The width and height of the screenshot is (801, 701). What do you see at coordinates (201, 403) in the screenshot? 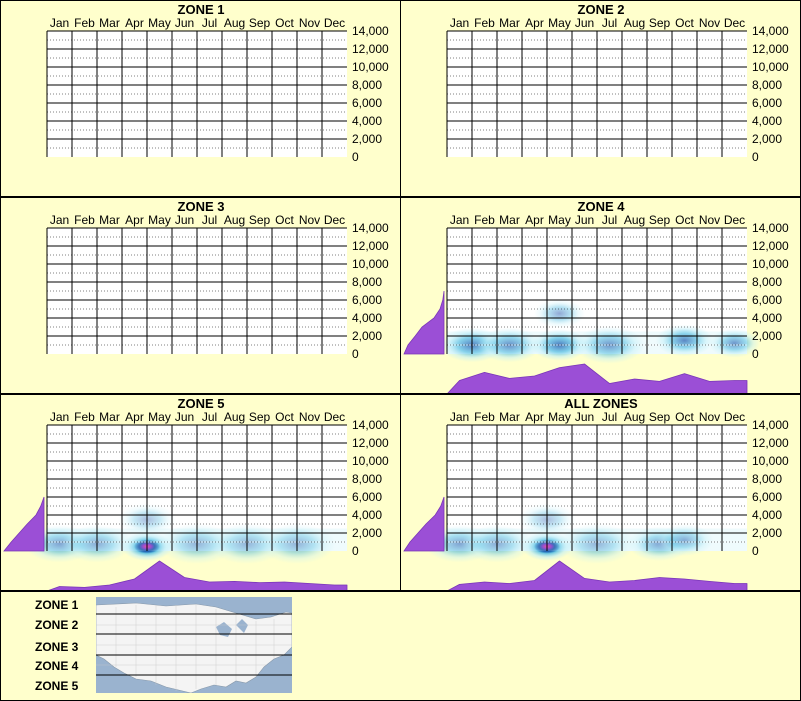
I see `page-title: ZONE 5` at bounding box center [201, 403].